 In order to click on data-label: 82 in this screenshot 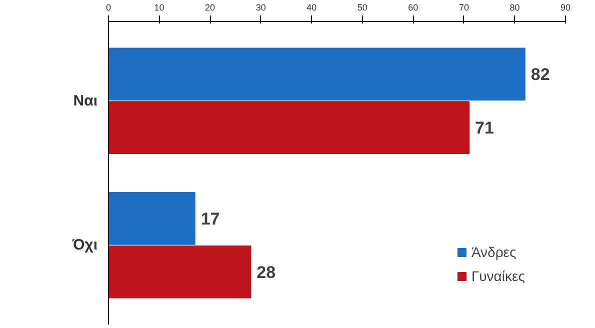, I will do `click(540, 74)`.